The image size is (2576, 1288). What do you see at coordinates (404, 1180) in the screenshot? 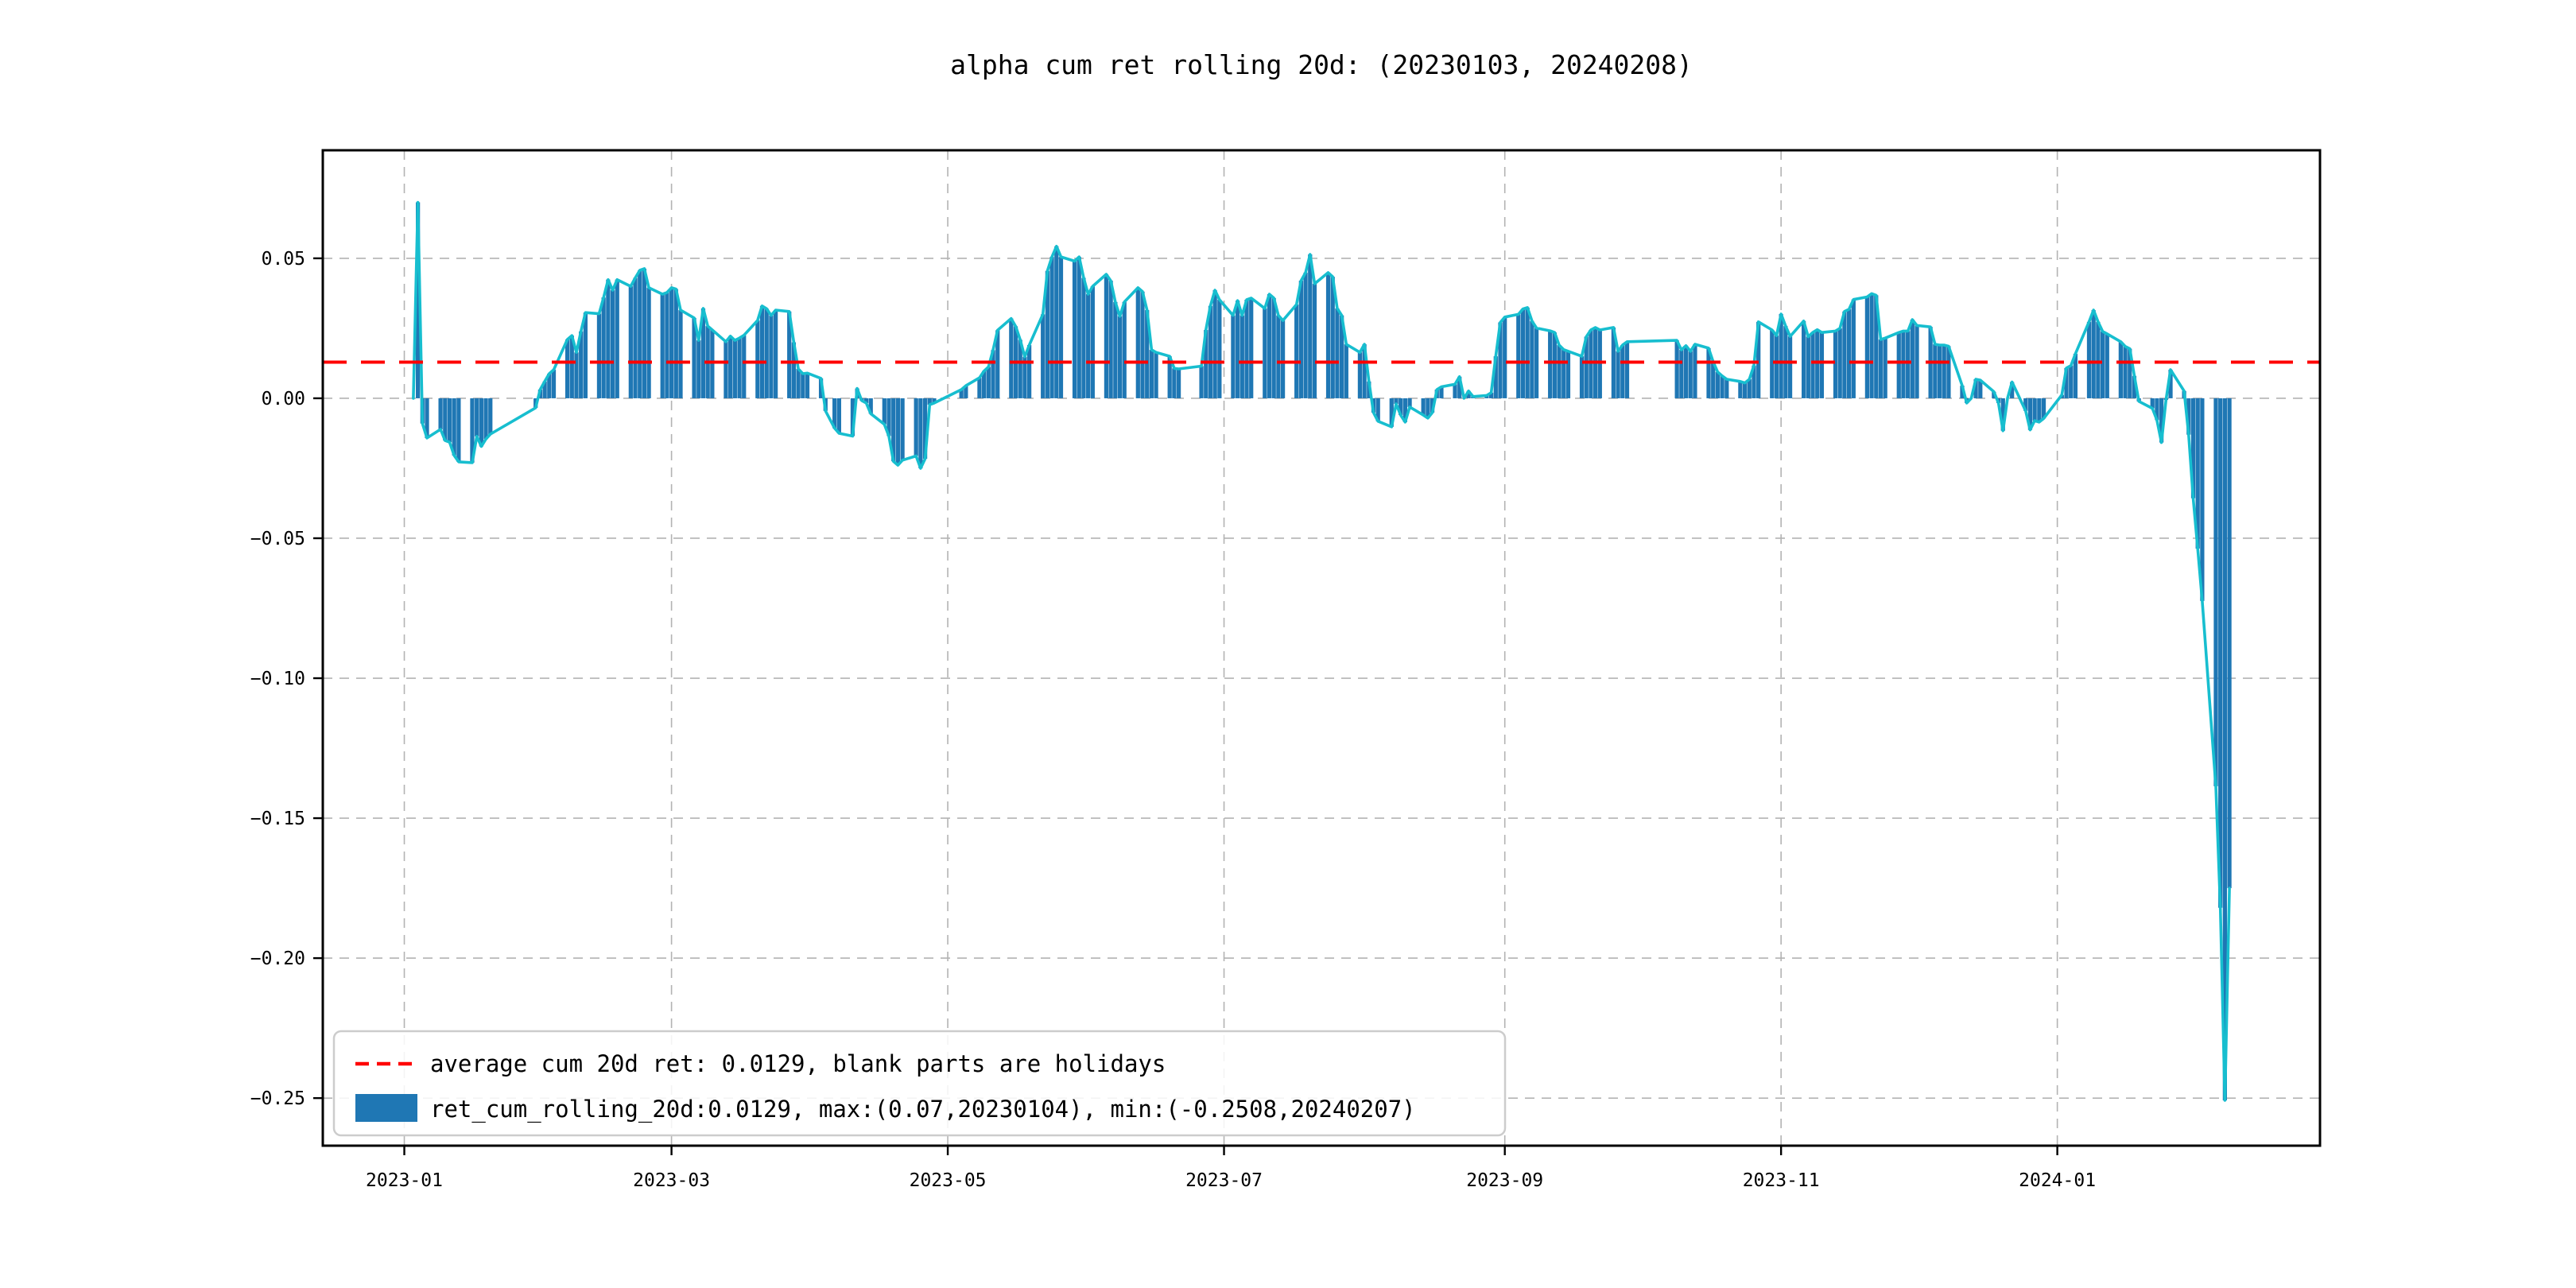
I see `x-tick-label: 2023-01` at bounding box center [404, 1180].